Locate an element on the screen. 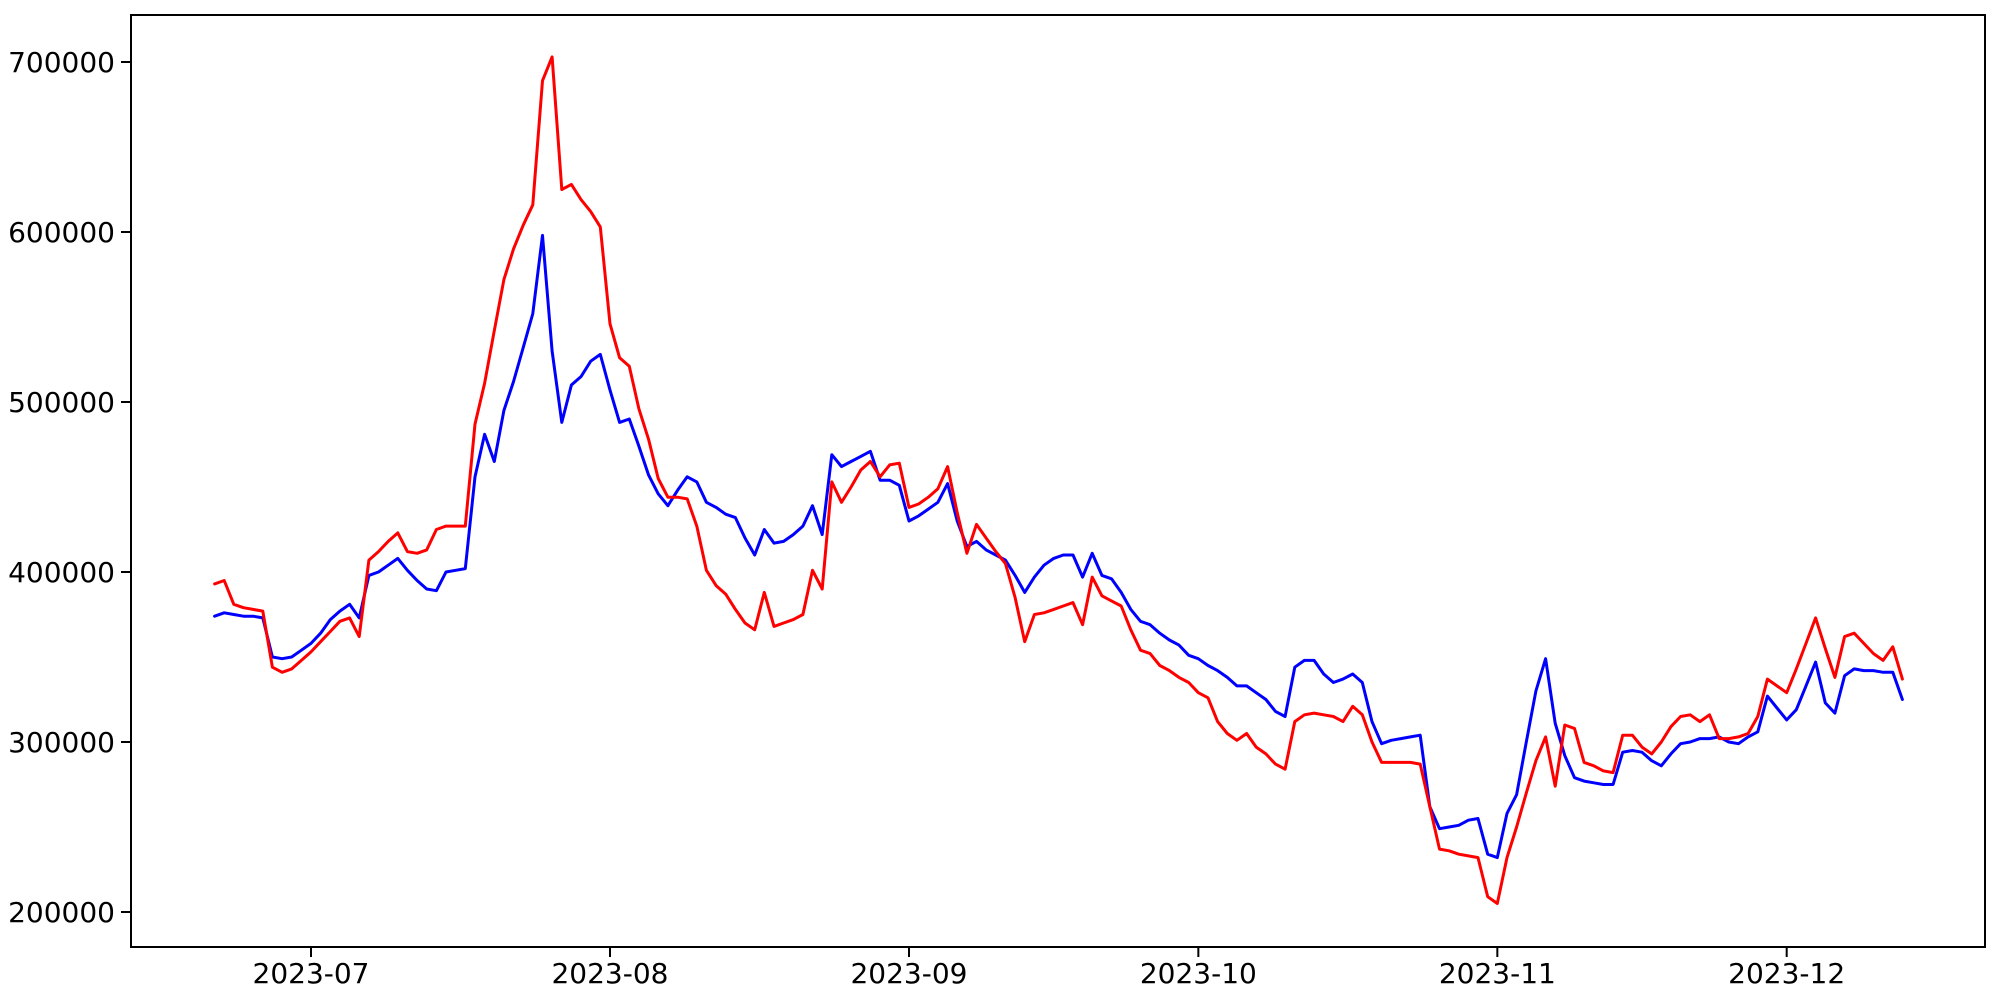 This screenshot has width=2000, height=1000. y-tick-label: 500000 is located at coordinates (61, 402).